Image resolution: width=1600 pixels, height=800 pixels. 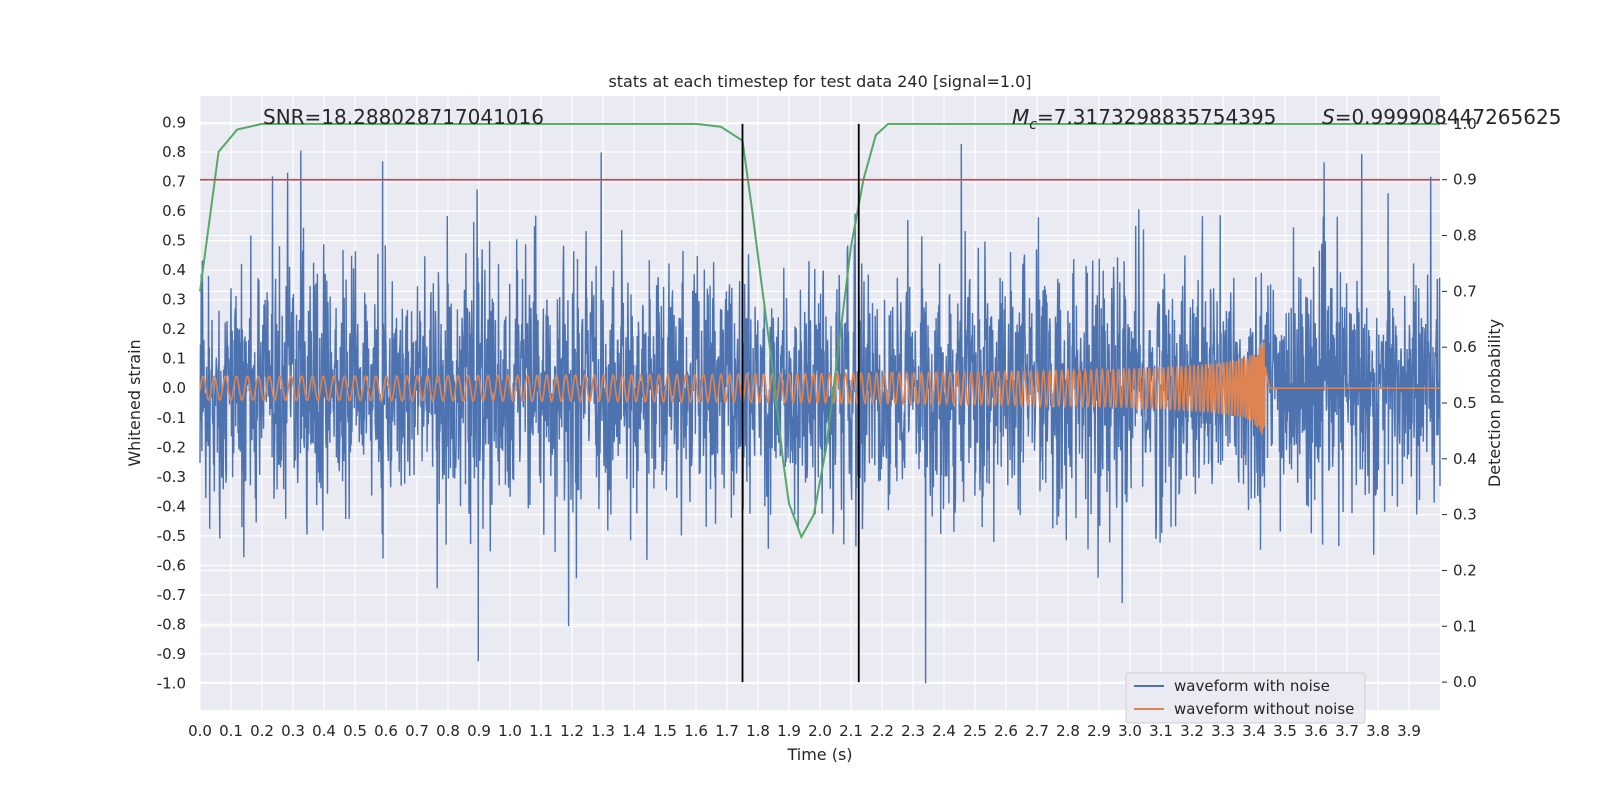 What do you see at coordinates (174, 270) in the screenshot?
I see `y-tick-label: 0.4` at bounding box center [174, 270].